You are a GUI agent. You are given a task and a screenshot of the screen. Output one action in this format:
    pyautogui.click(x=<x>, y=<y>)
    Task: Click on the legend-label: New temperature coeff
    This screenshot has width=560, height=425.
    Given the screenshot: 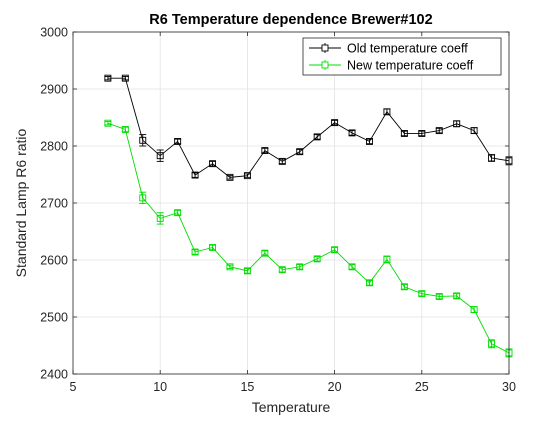 What is the action you would take?
    pyautogui.click(x=410, y=66)
    